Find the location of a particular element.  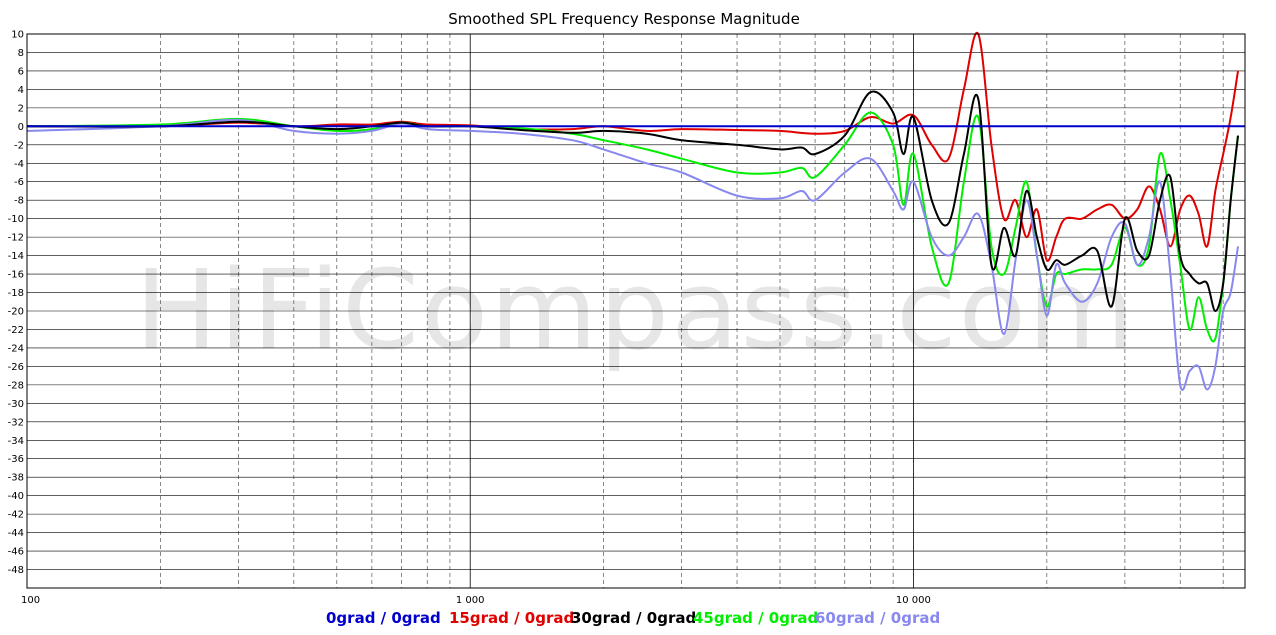

x-tick-labels: 100 1 000 10 000 is located at coordinates (476, 600).